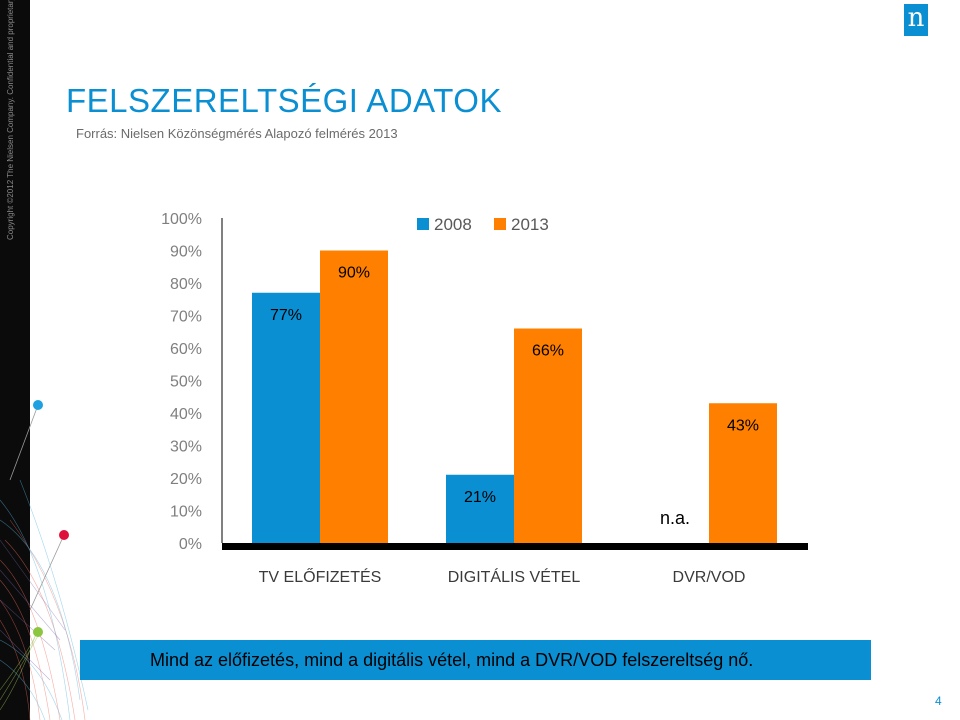  Describe the element at coordinates (186, 479) in the screenshot. I see `y-tick-label: 20%` at that location.